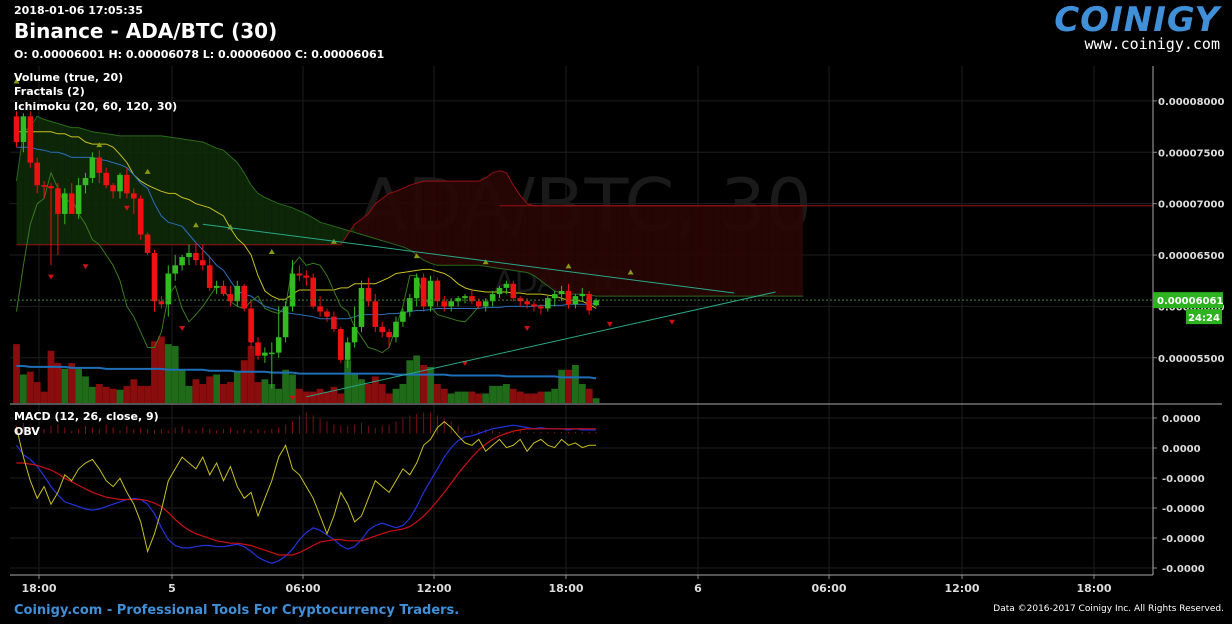  I want to click on obv-line, so click(306, 487).